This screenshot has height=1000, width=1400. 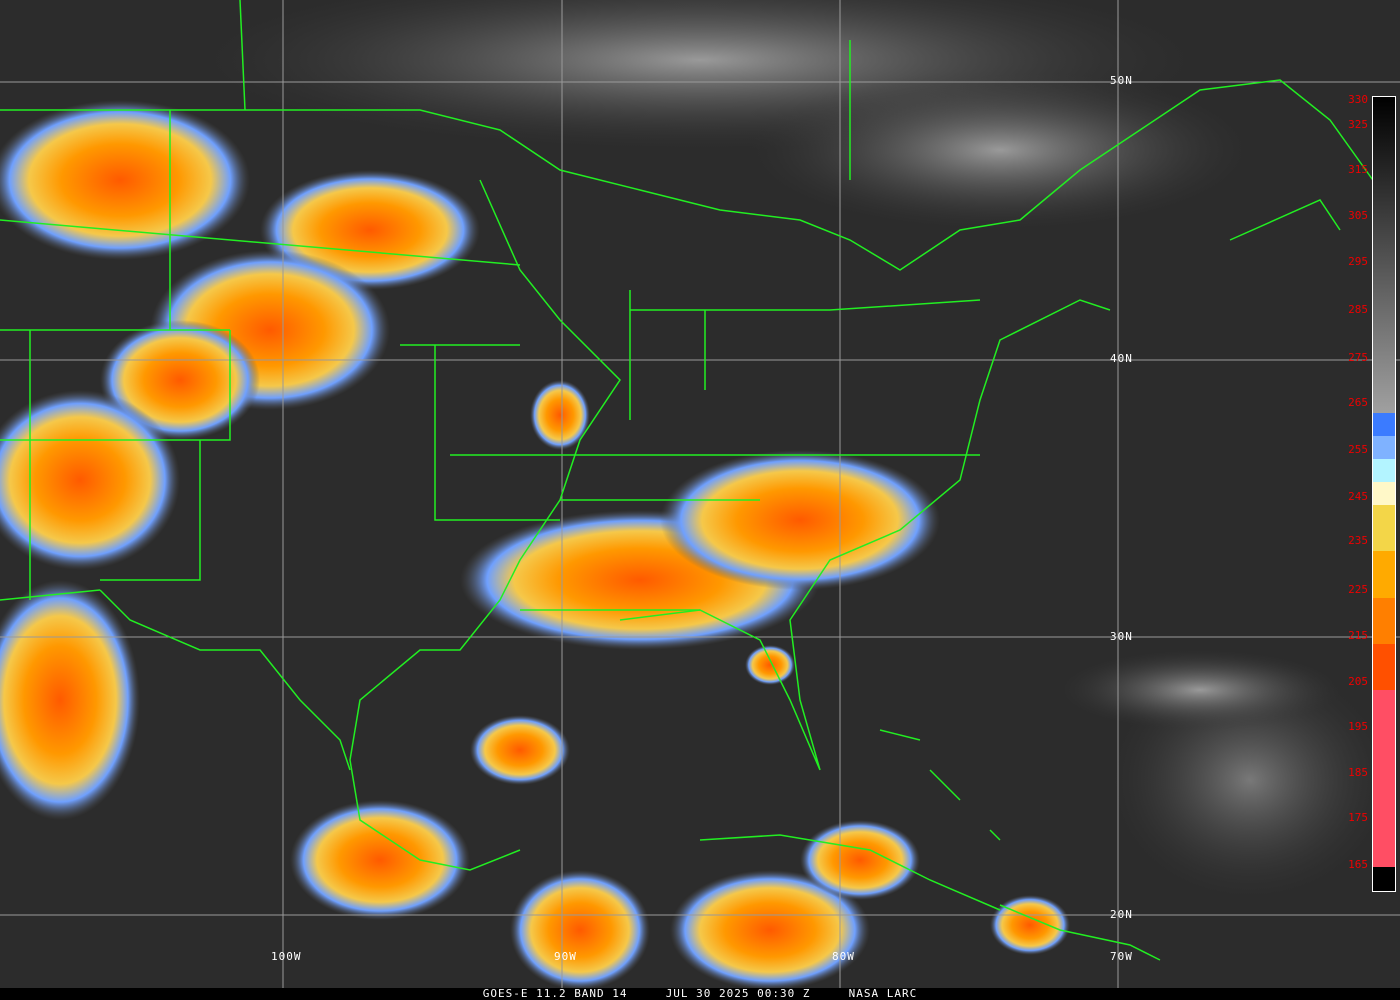 I want to click on lon-label-90w: 90W, so click(x=565, y=956).